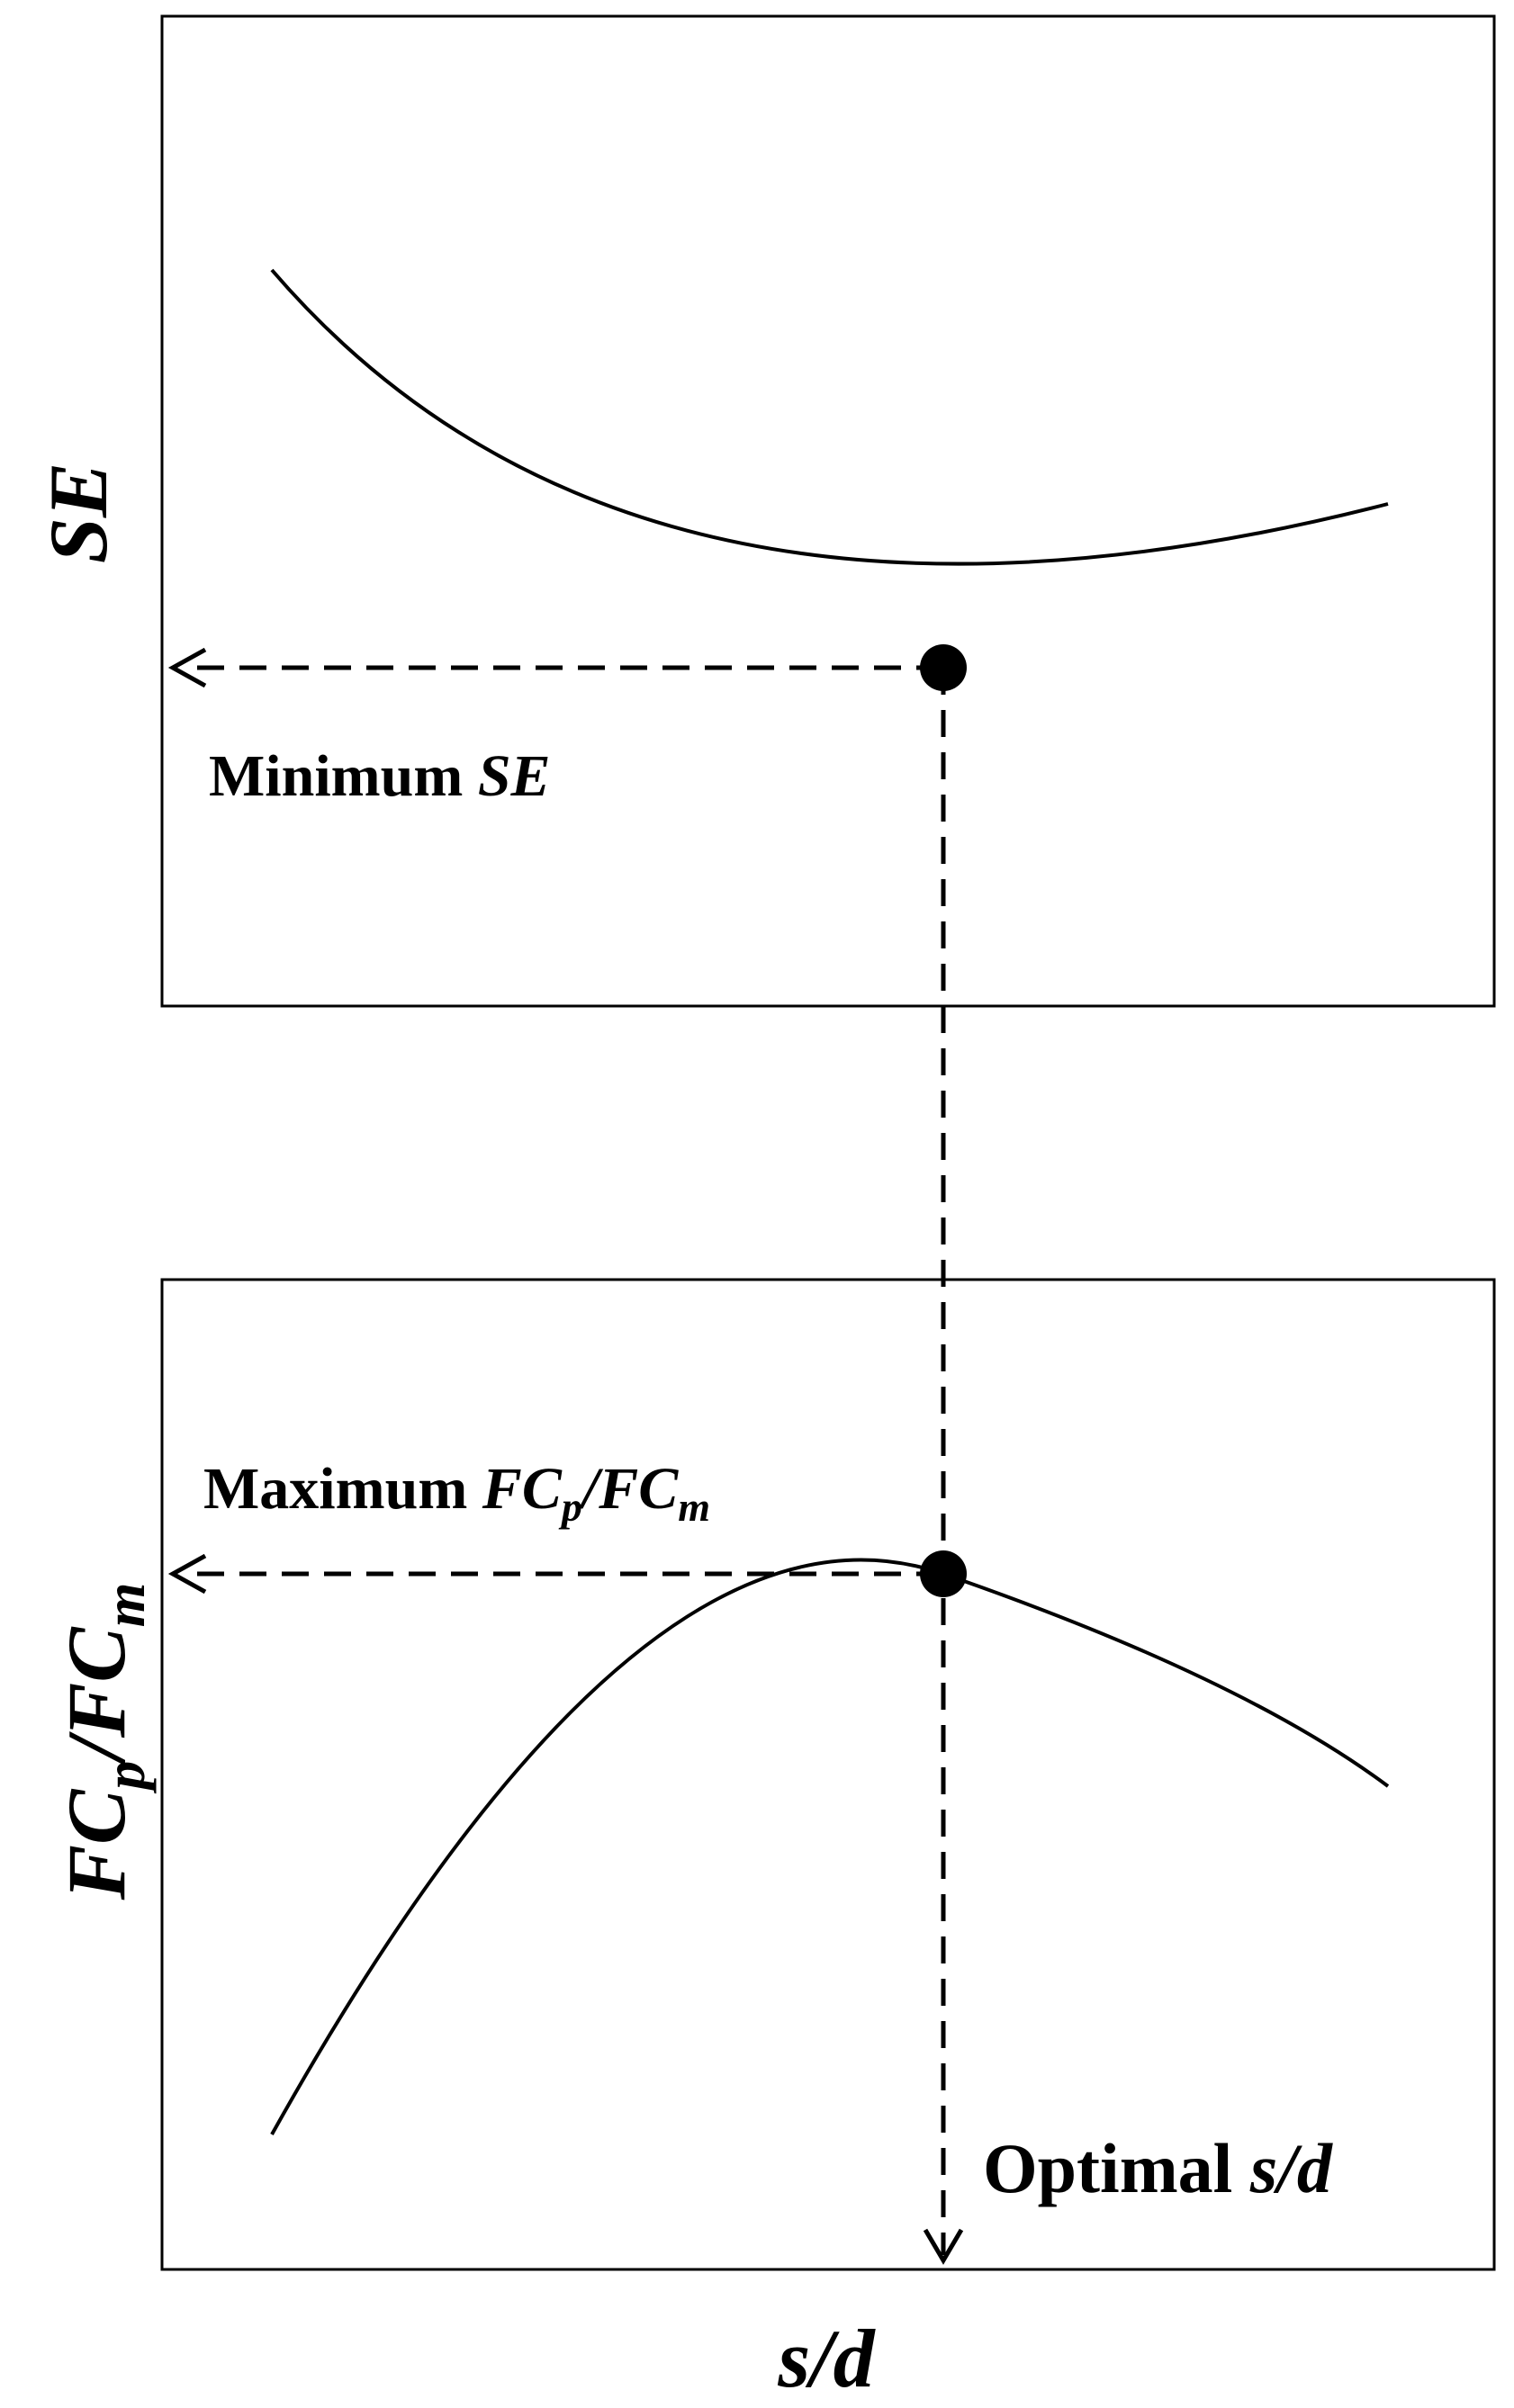 This screenshot has height=2408, width=1514. Describe the element at coordinates (78, 513) in the screenshot. I see `top-y-axis-label: SE` at that location.